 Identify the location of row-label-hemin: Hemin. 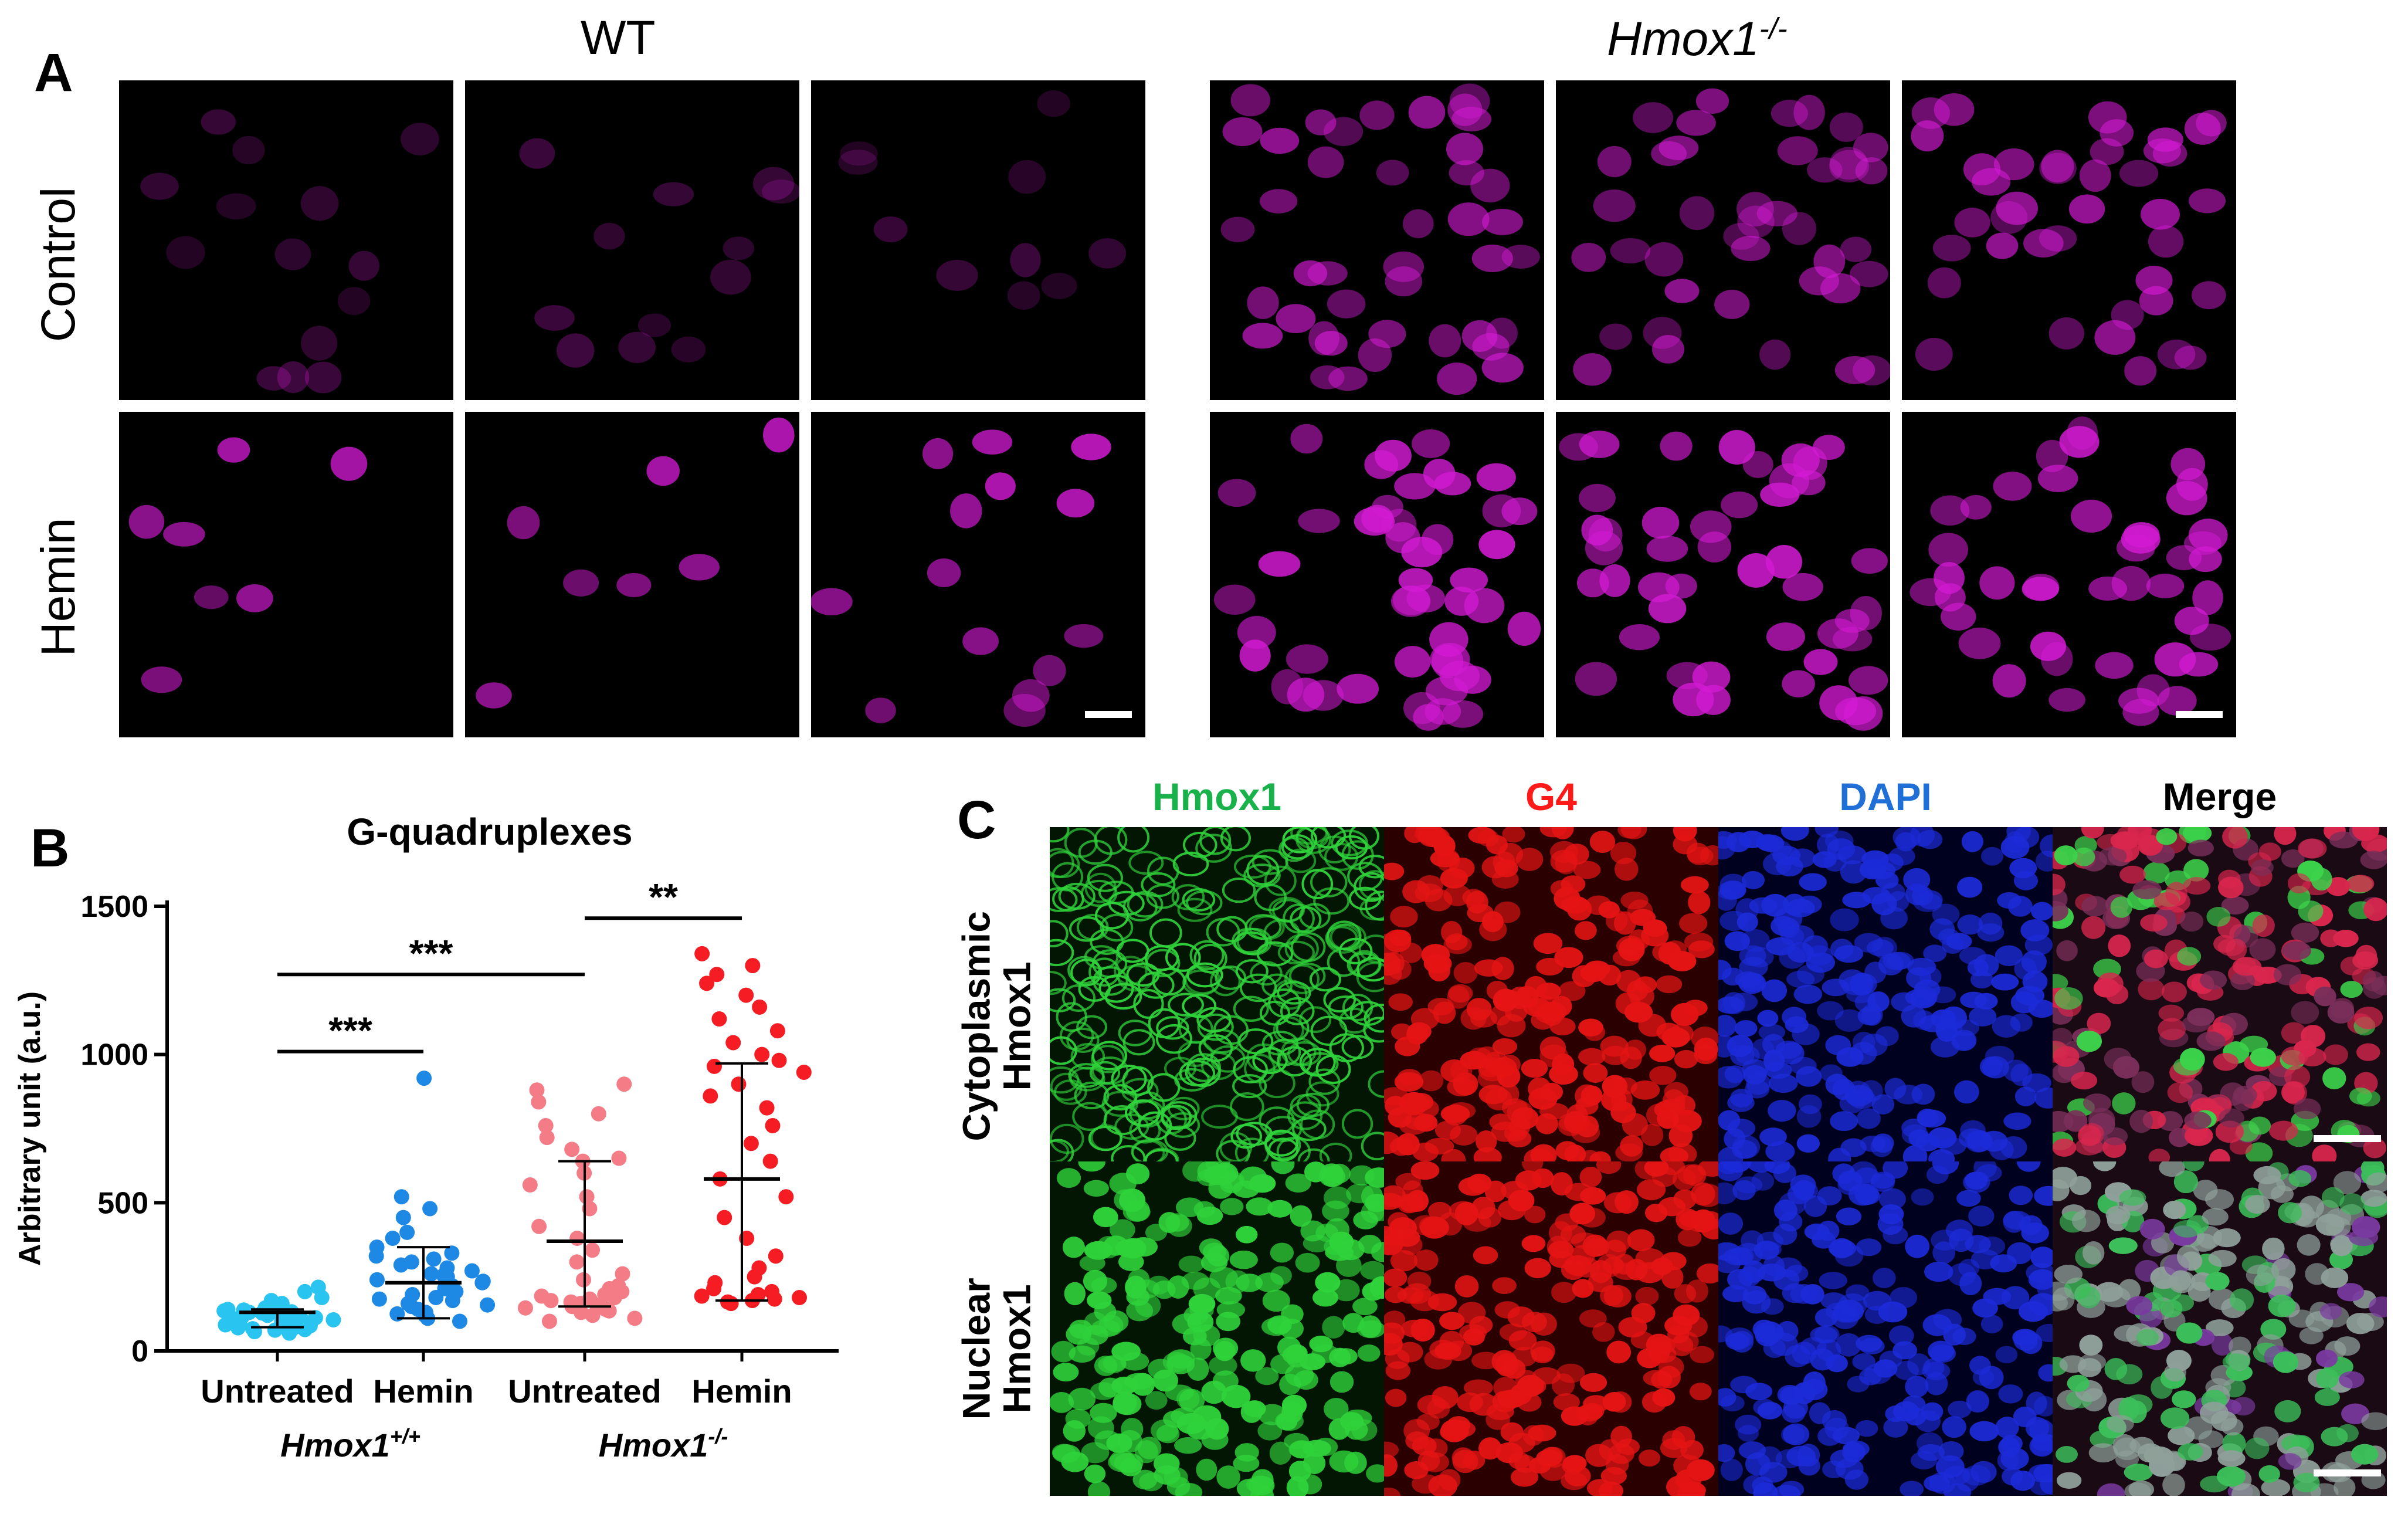
(58, 587).